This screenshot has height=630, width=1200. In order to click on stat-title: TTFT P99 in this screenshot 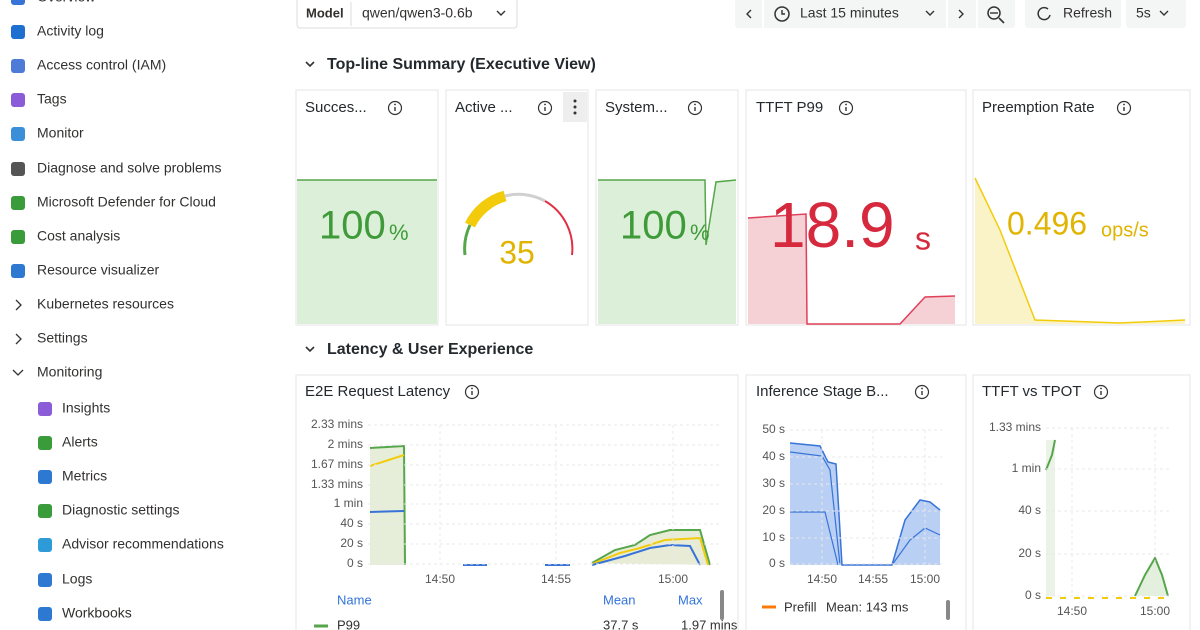, I will do `click(789, 107)`.